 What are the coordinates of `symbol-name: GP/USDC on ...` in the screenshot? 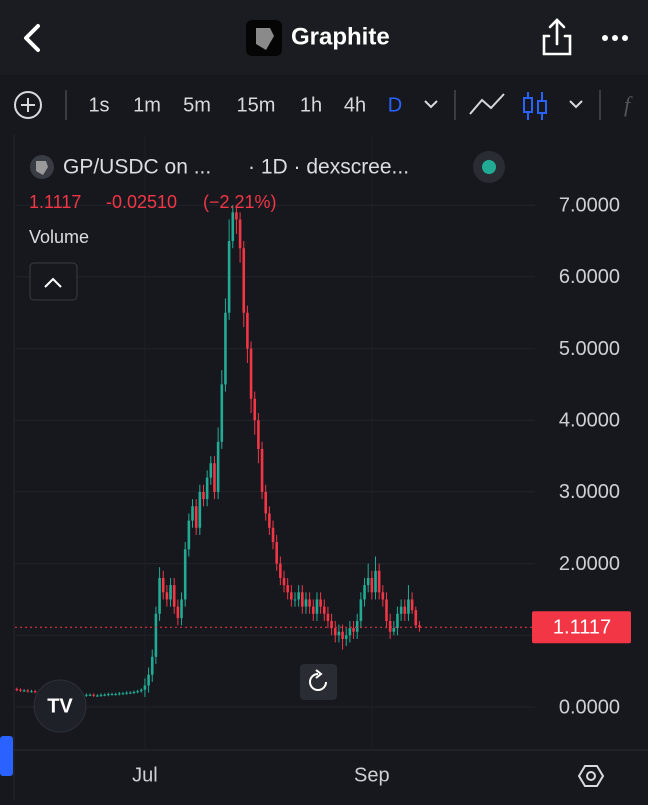 It's located at (137, 167).